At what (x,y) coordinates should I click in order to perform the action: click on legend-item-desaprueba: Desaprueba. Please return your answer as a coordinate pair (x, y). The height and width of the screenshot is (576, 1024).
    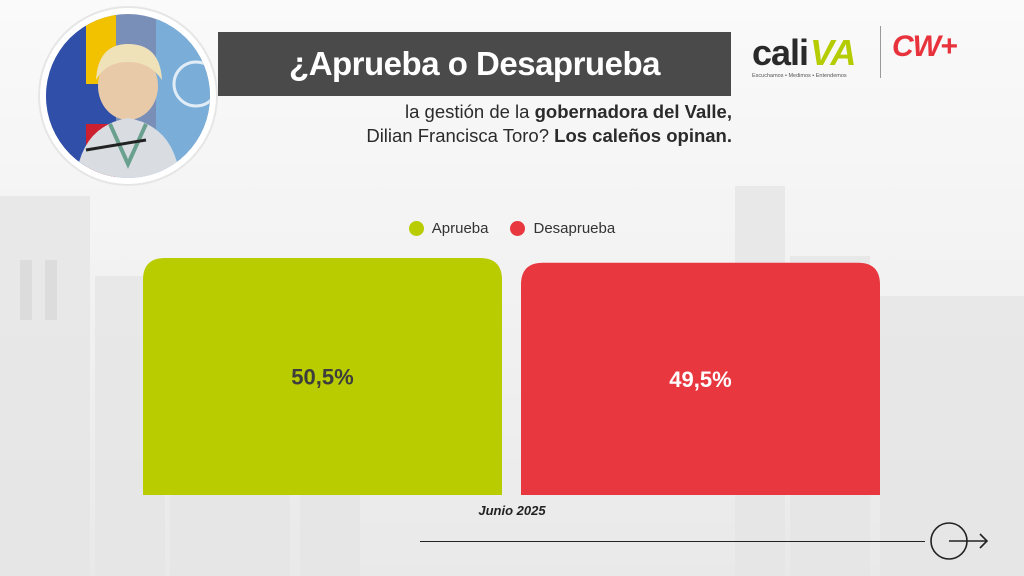
    Looking at the image, I should click on (562, 228).